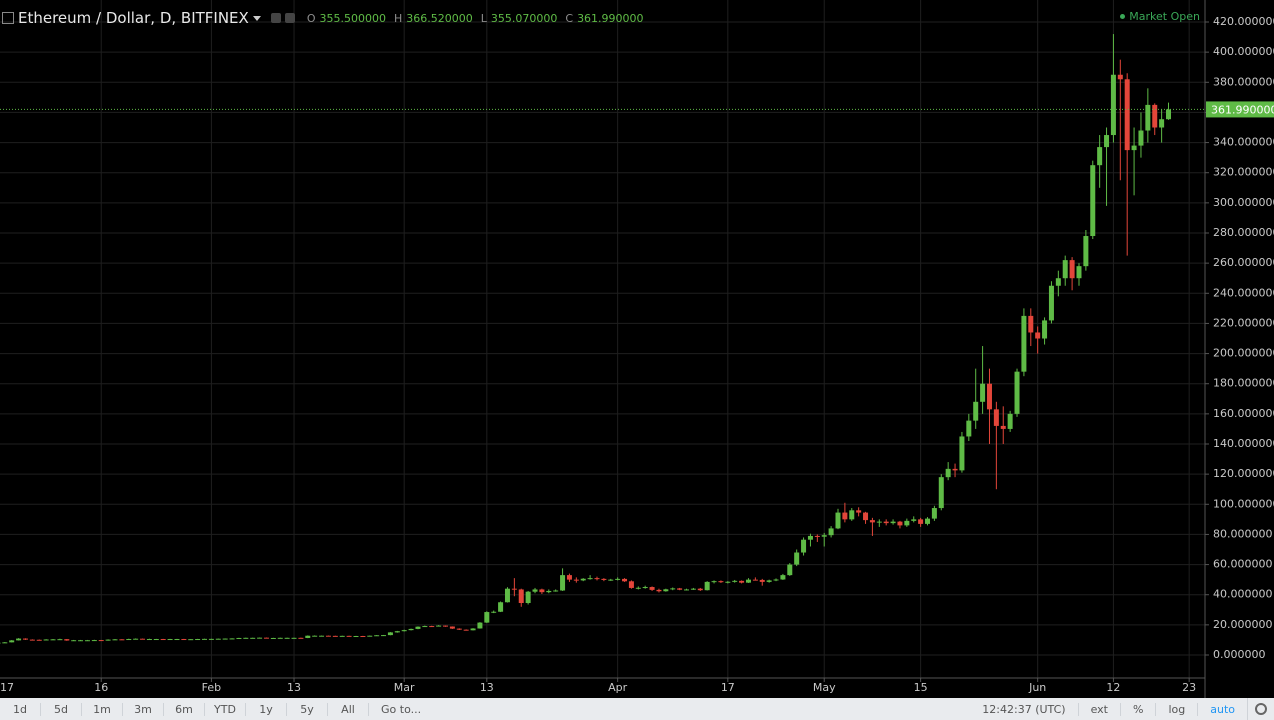 The width and height of the screenshot is (1274, 720). What do you see at coordinates (307, 709) in the screenshot?
I see `range-button: 5y` at bounding box center [307, 709].